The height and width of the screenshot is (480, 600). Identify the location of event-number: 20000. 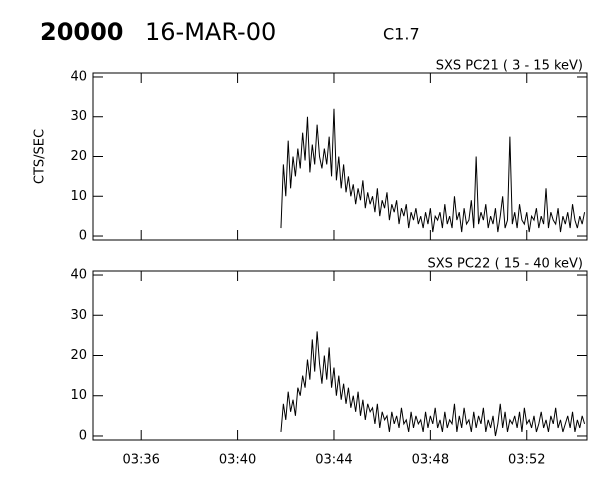
(82, 32).